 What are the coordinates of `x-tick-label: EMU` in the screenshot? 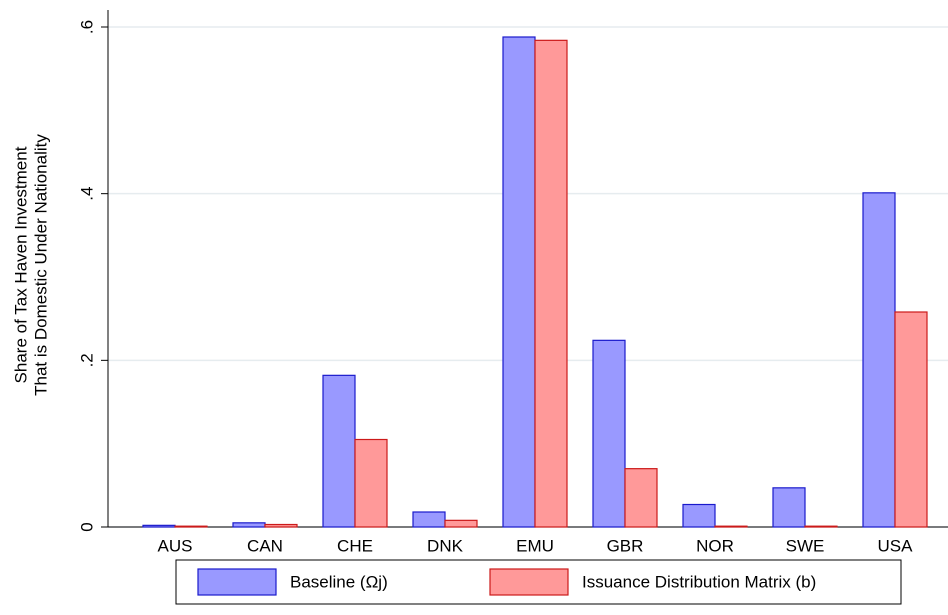 It's located at (535, 545).